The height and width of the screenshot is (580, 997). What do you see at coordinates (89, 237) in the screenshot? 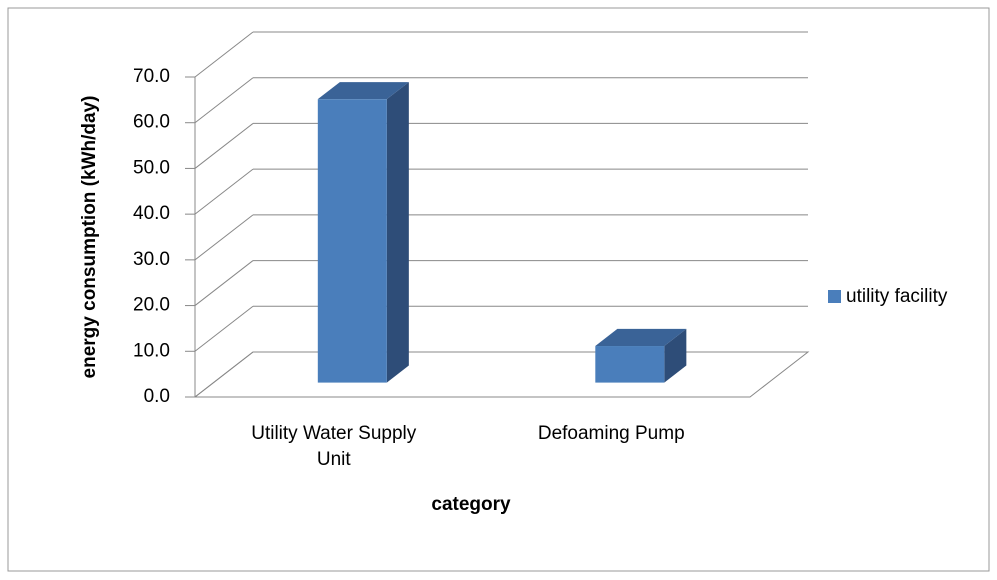
I see `y-axis-title: energy consumption (kWh/day)` at bounding box center [89, 237].